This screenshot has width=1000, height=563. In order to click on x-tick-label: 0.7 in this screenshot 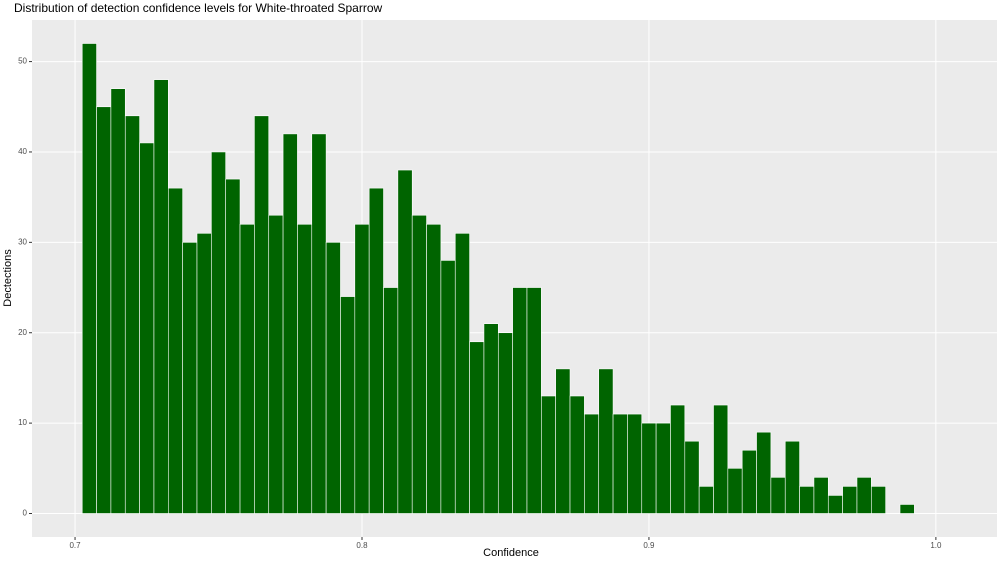, I will do `click(75, 545)`.